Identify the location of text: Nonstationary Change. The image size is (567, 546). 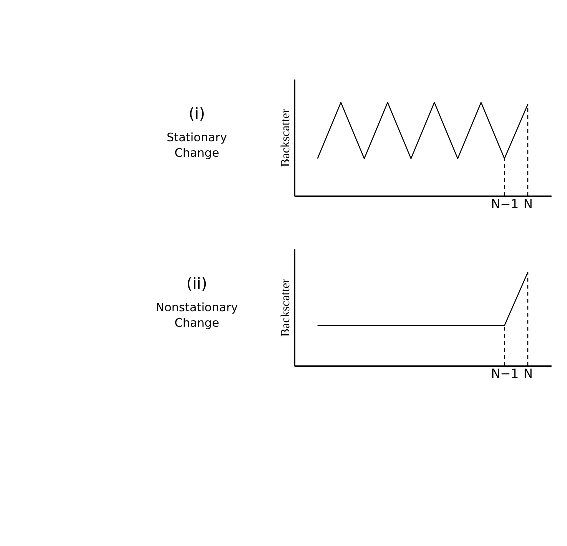
(197, 315).